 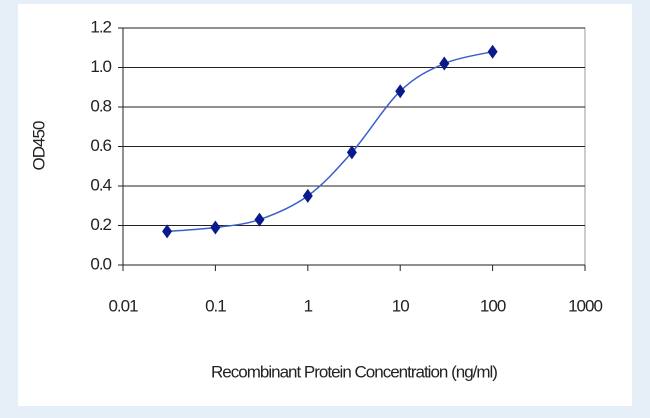 What do you see at coordinates (100, 26) in the screenshot?
I see `y-tick-label: 1.2` at bounding box center [100, 26].